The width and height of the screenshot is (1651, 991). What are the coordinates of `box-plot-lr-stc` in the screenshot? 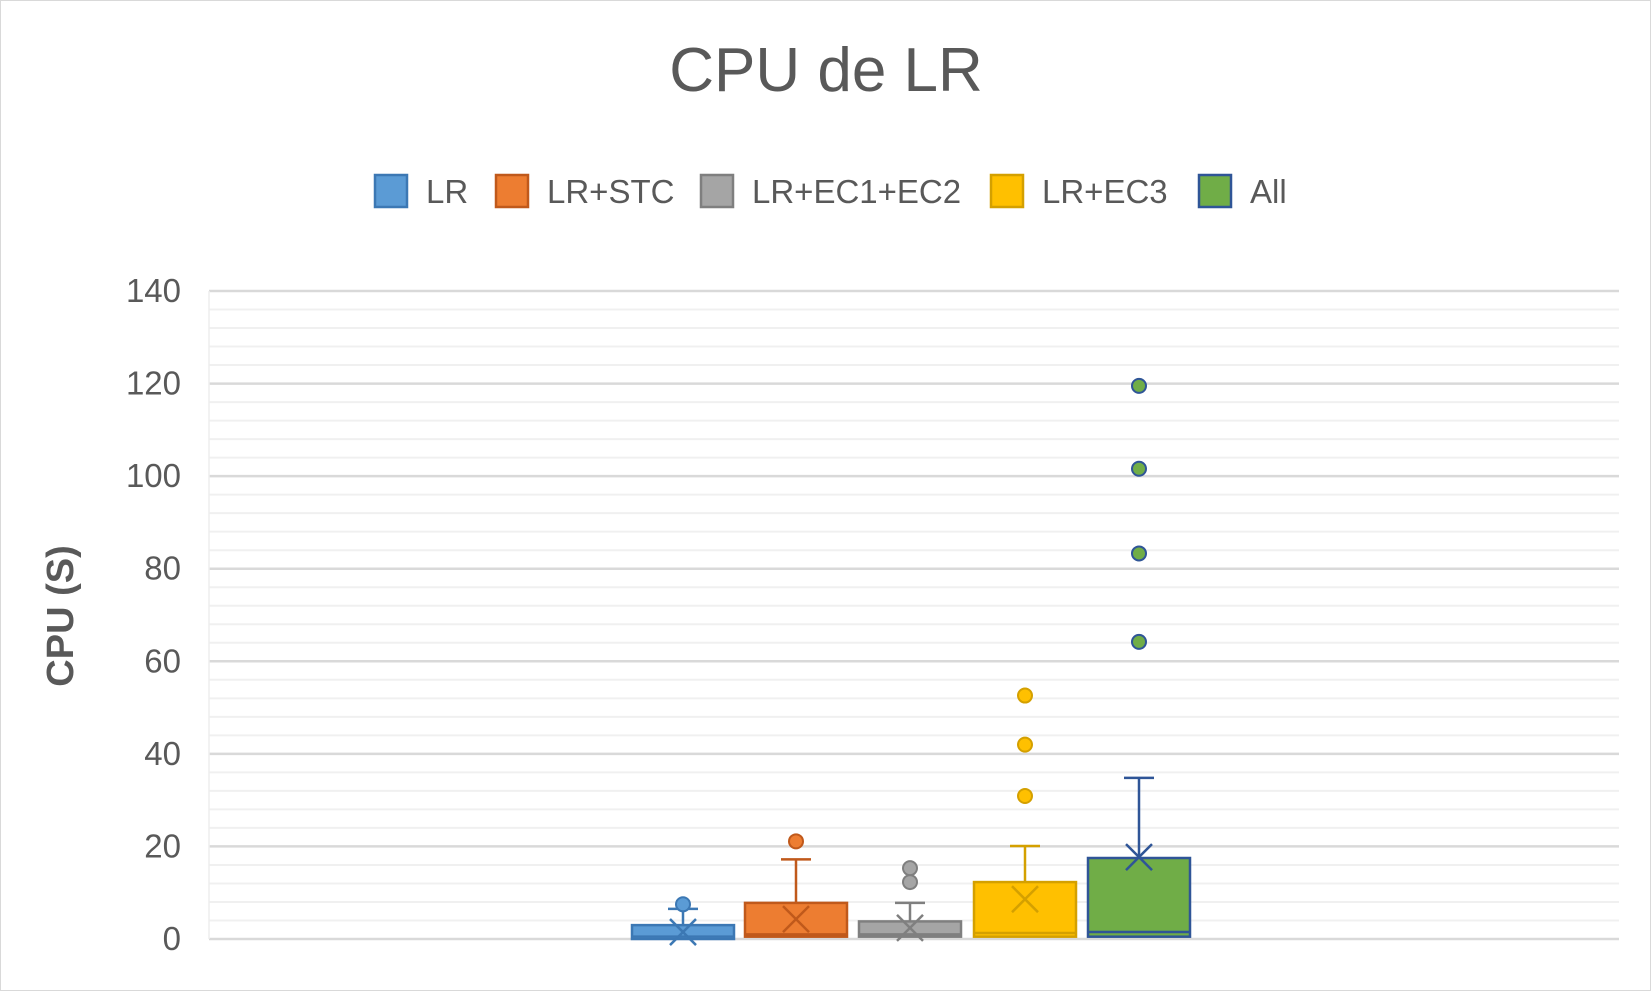 It's located at (796, 885).